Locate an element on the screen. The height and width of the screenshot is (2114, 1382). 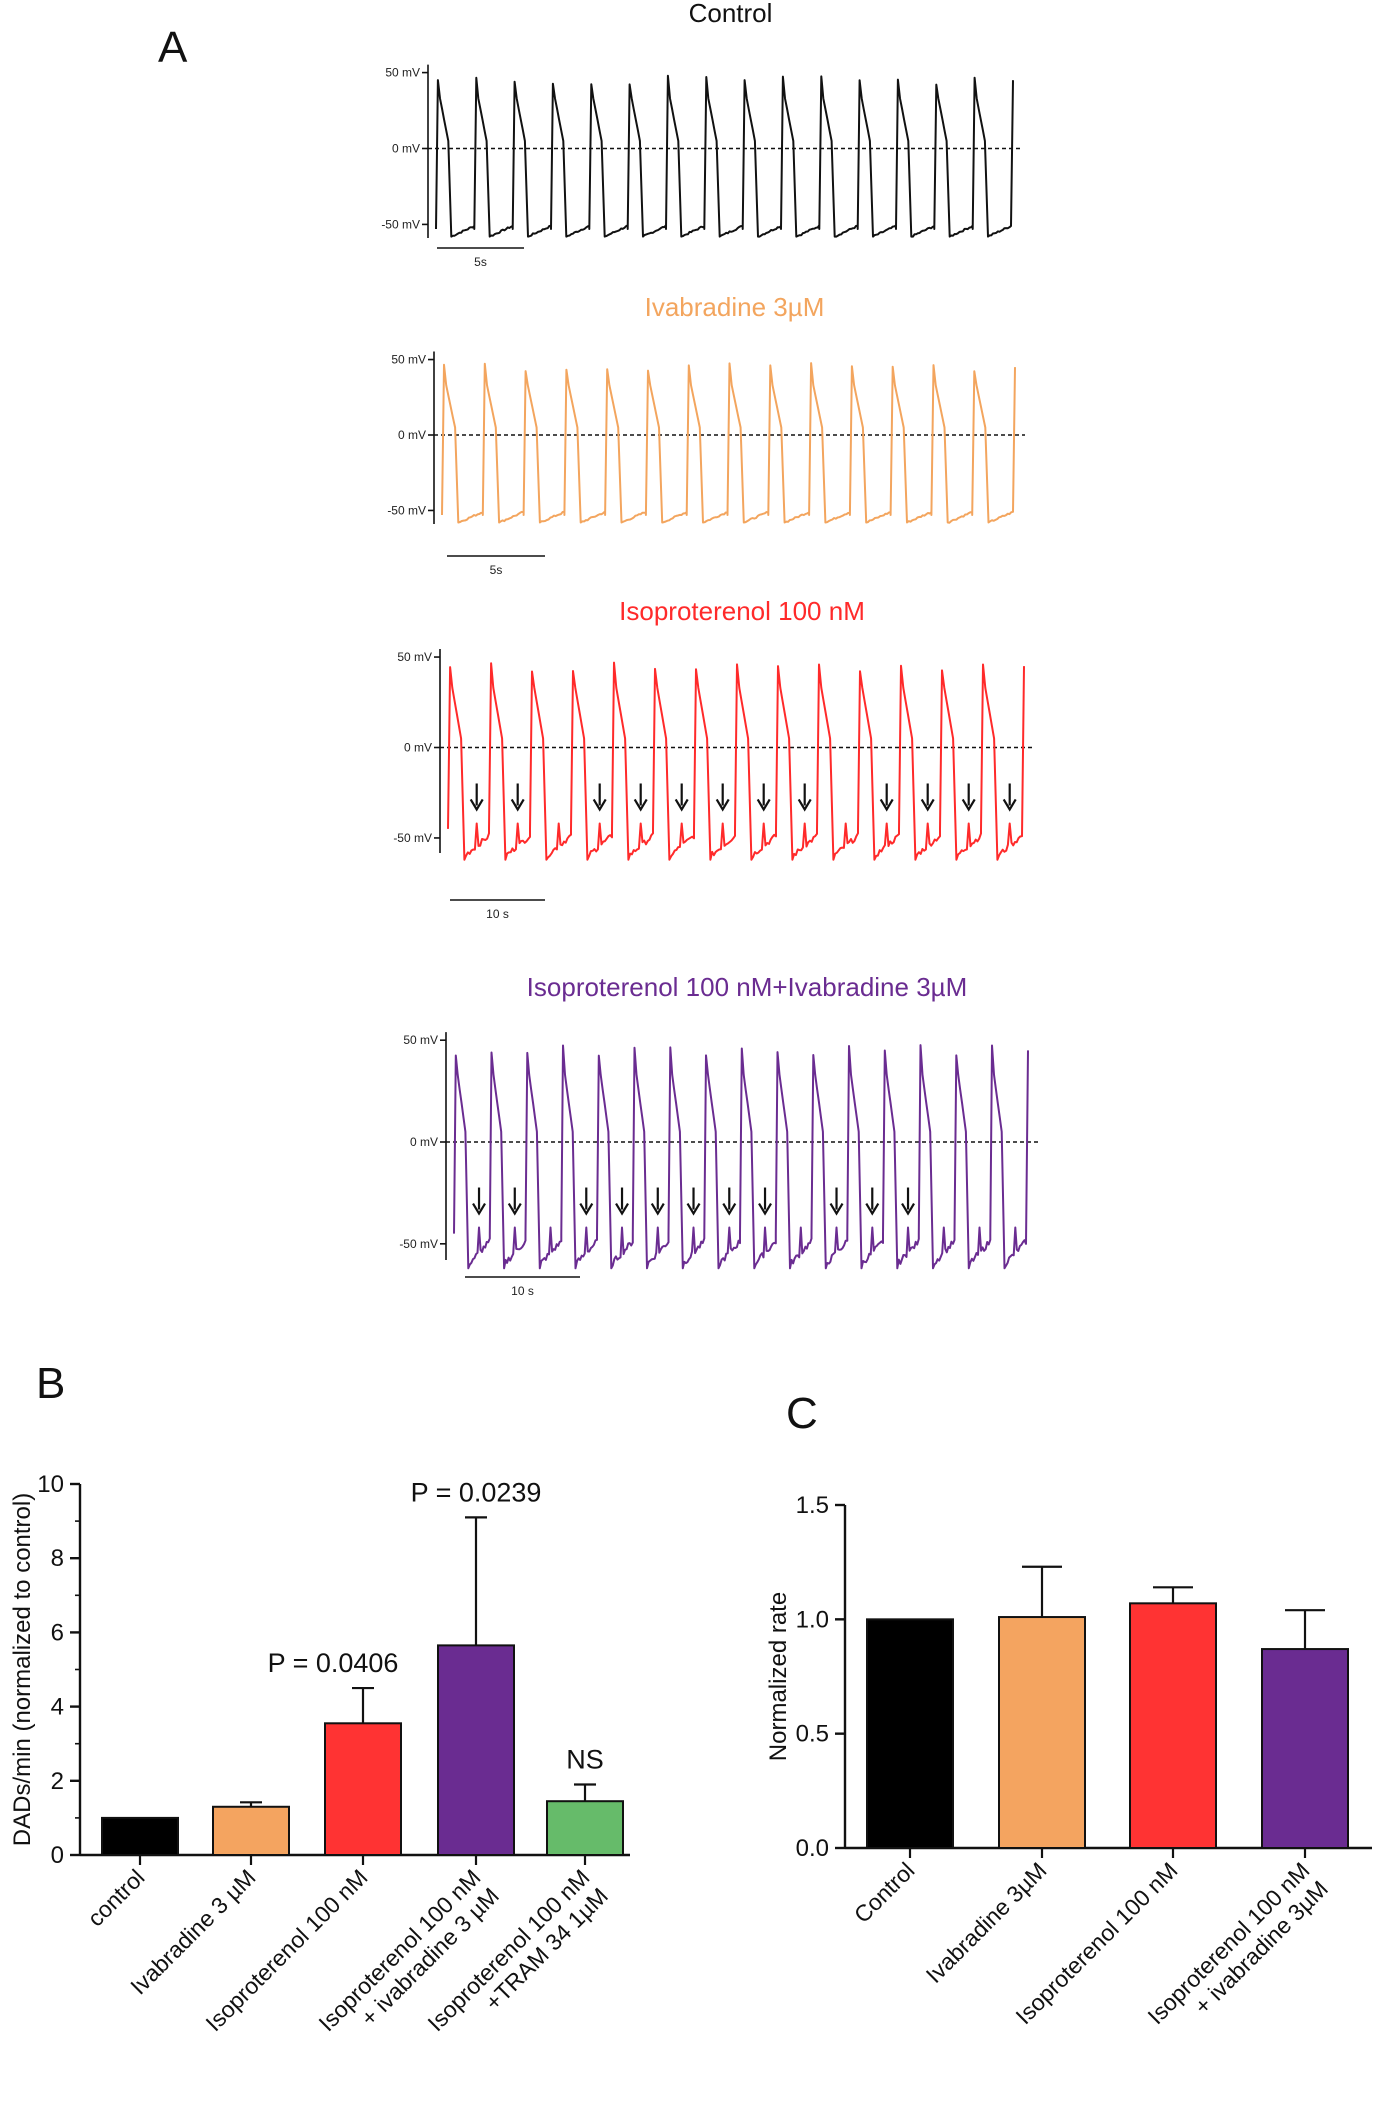
y-tick-label: 0 is located at coordinates (57, 1855).